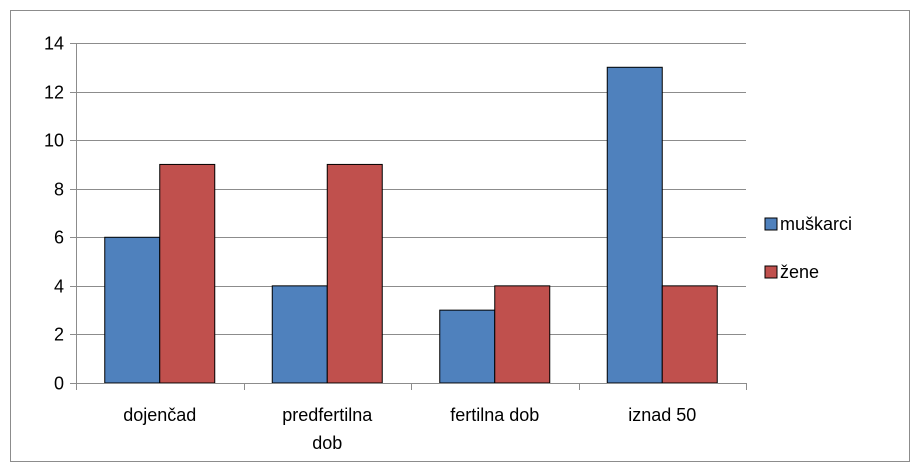  Describe the element at coordinates (816, 224) in the screenshot. I see `legend-label-0: muškarci` at that location.